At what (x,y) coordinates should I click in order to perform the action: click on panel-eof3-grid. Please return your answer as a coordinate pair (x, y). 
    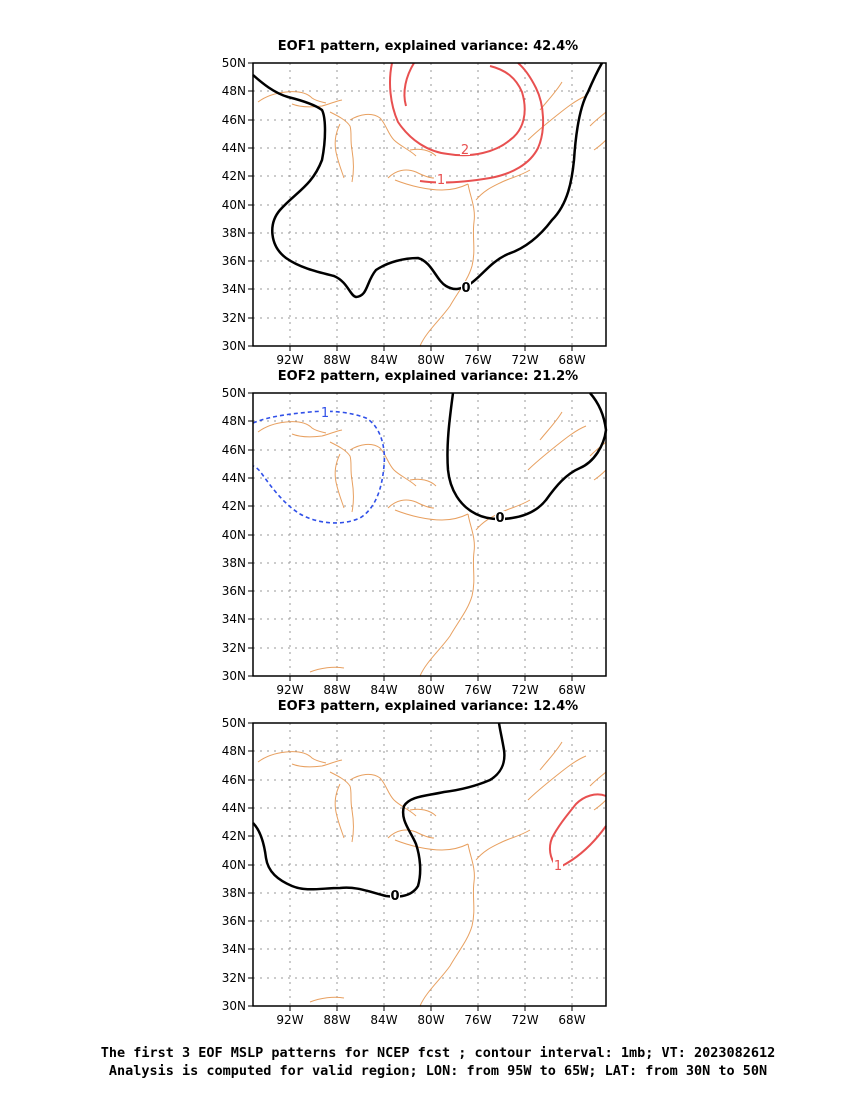
    Looking at the image, I should click on (429, 864).